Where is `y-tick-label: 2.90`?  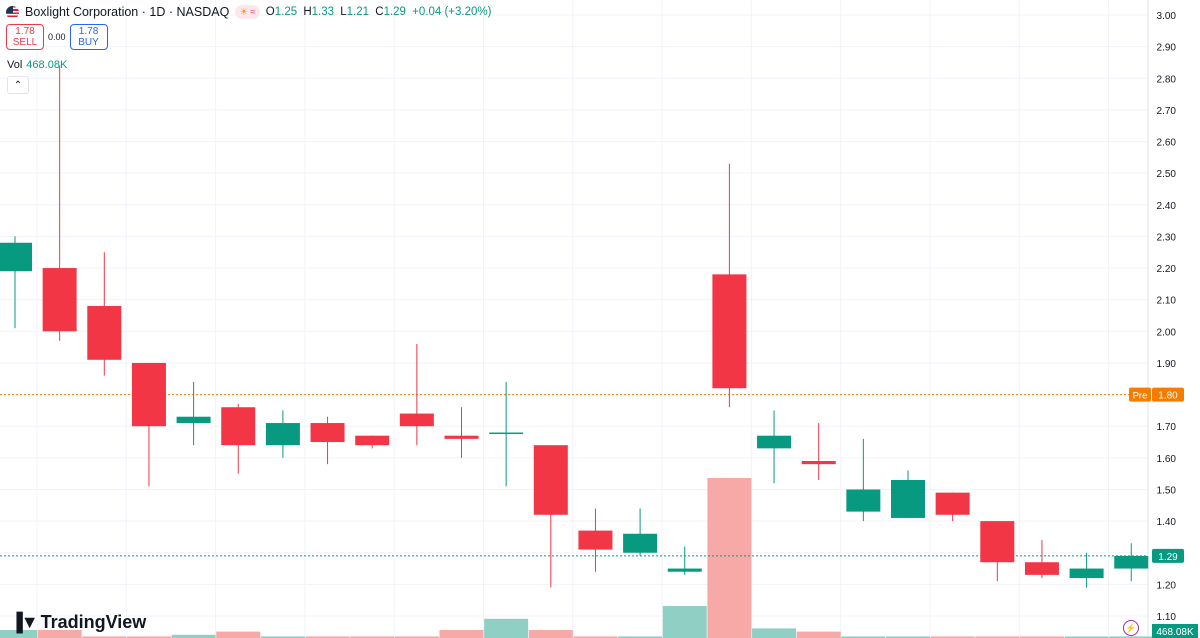 y-tick-label: 2.90 is located at coordinates (1167, 48).